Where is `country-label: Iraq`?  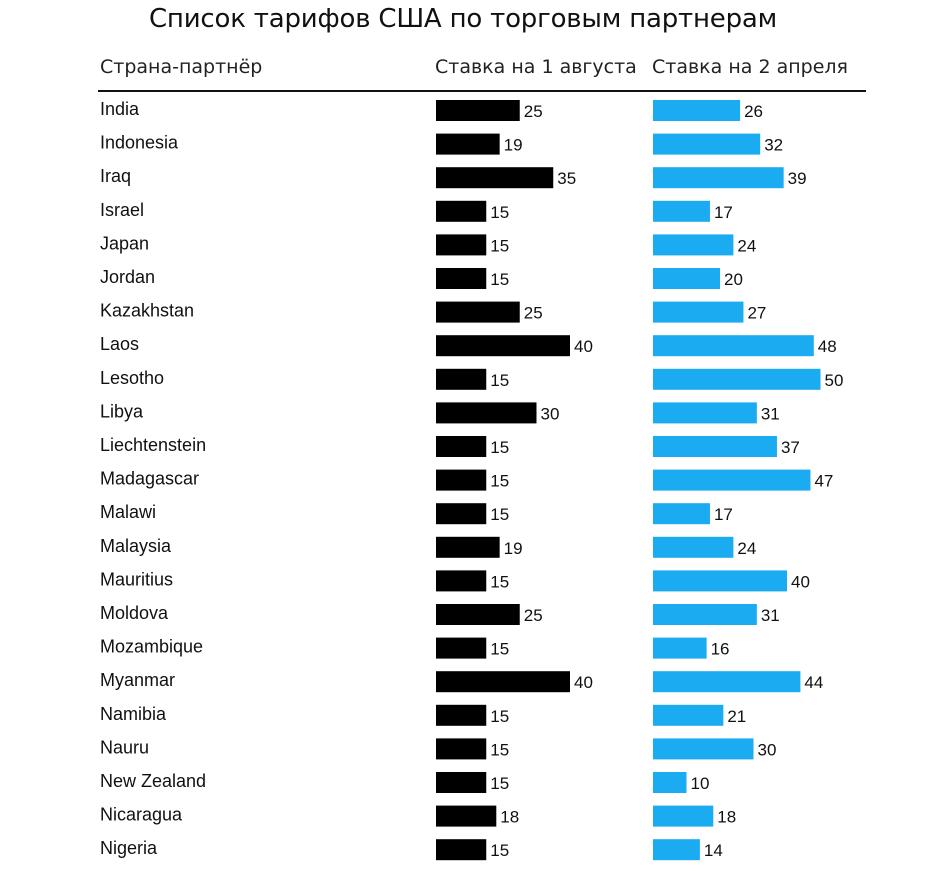
country-label: Iraq is located at coordinates (115, 176).